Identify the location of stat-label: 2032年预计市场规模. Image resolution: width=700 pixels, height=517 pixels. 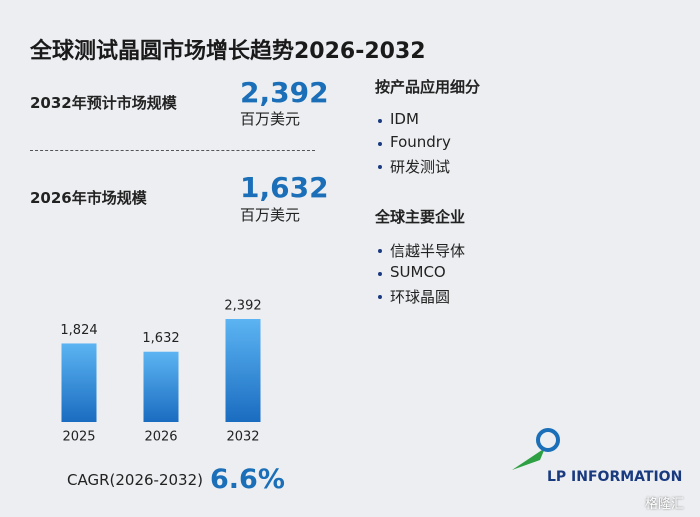
(103, 103).